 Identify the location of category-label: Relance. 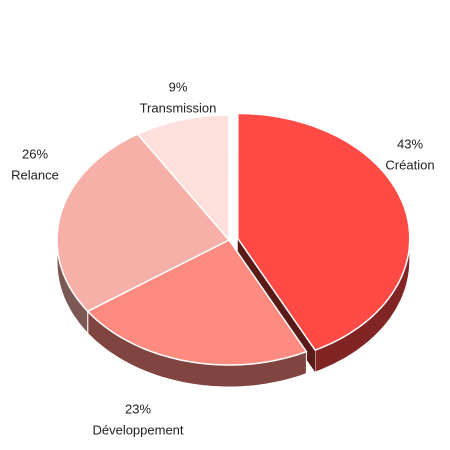
(35, 174).